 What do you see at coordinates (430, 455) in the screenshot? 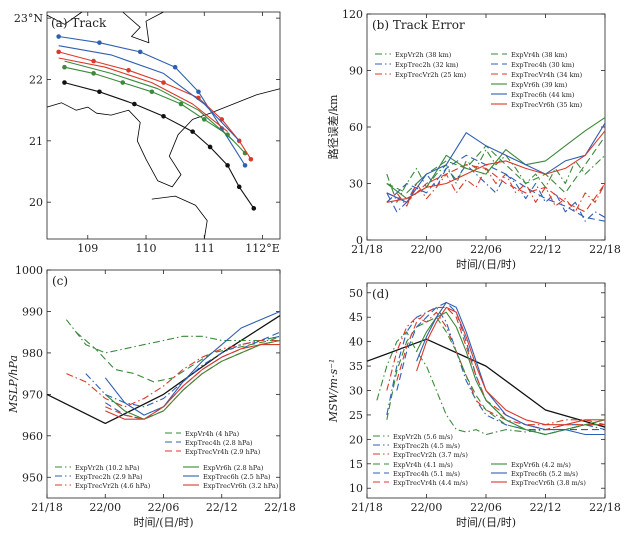
I see `legend-label: ExpTrecVr2h (3.7 m/s)` at bounding box center [430, 455].